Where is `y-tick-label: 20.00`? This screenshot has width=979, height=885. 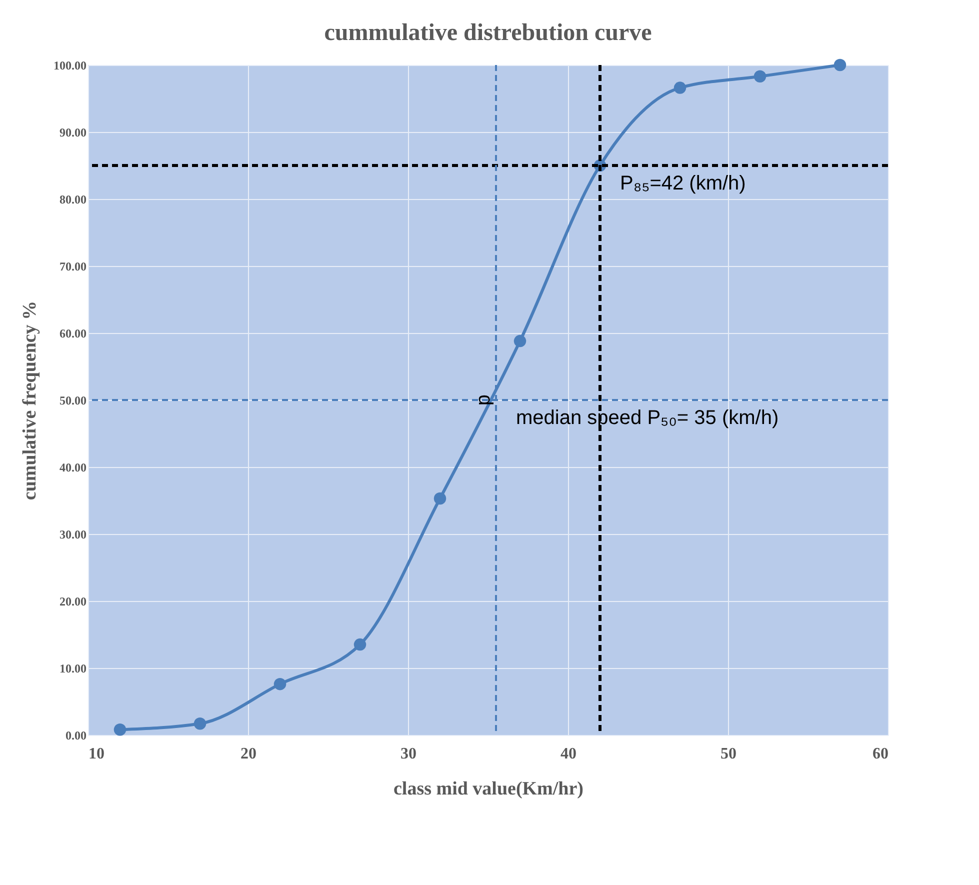
y-tick-label: 20.00 is located at coordinates (73, 601).